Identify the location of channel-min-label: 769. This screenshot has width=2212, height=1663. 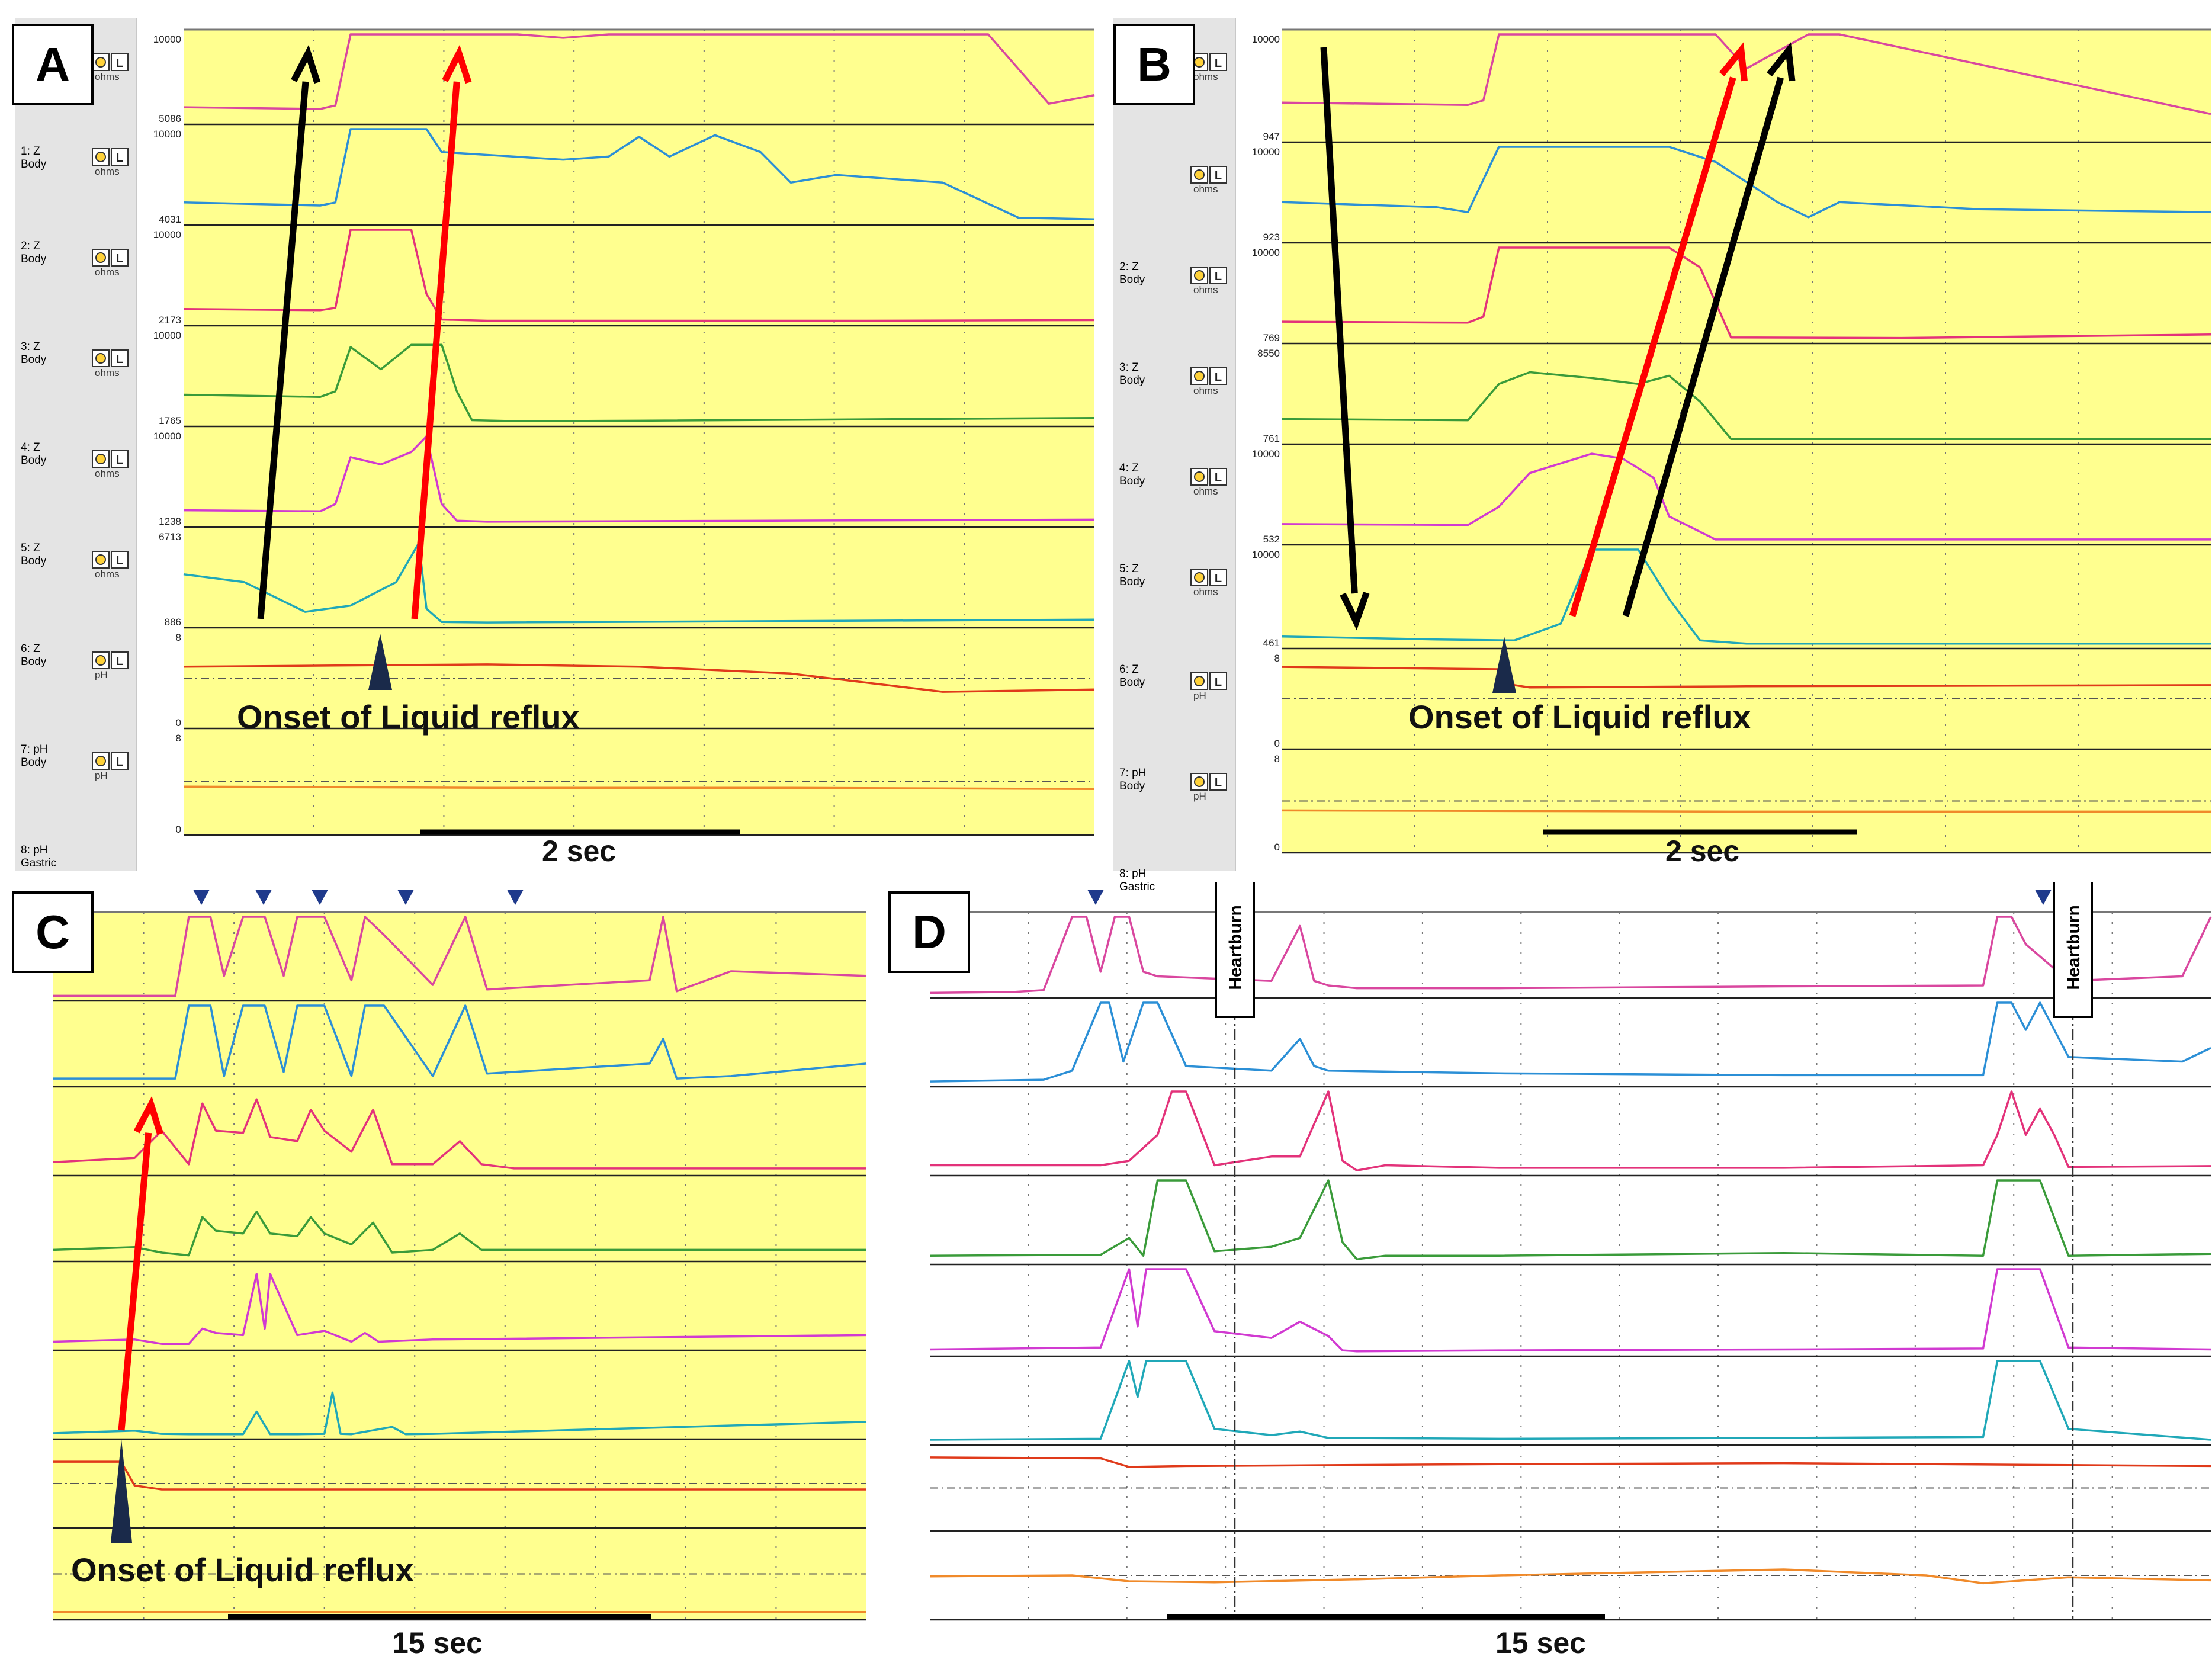
(1271, 337).